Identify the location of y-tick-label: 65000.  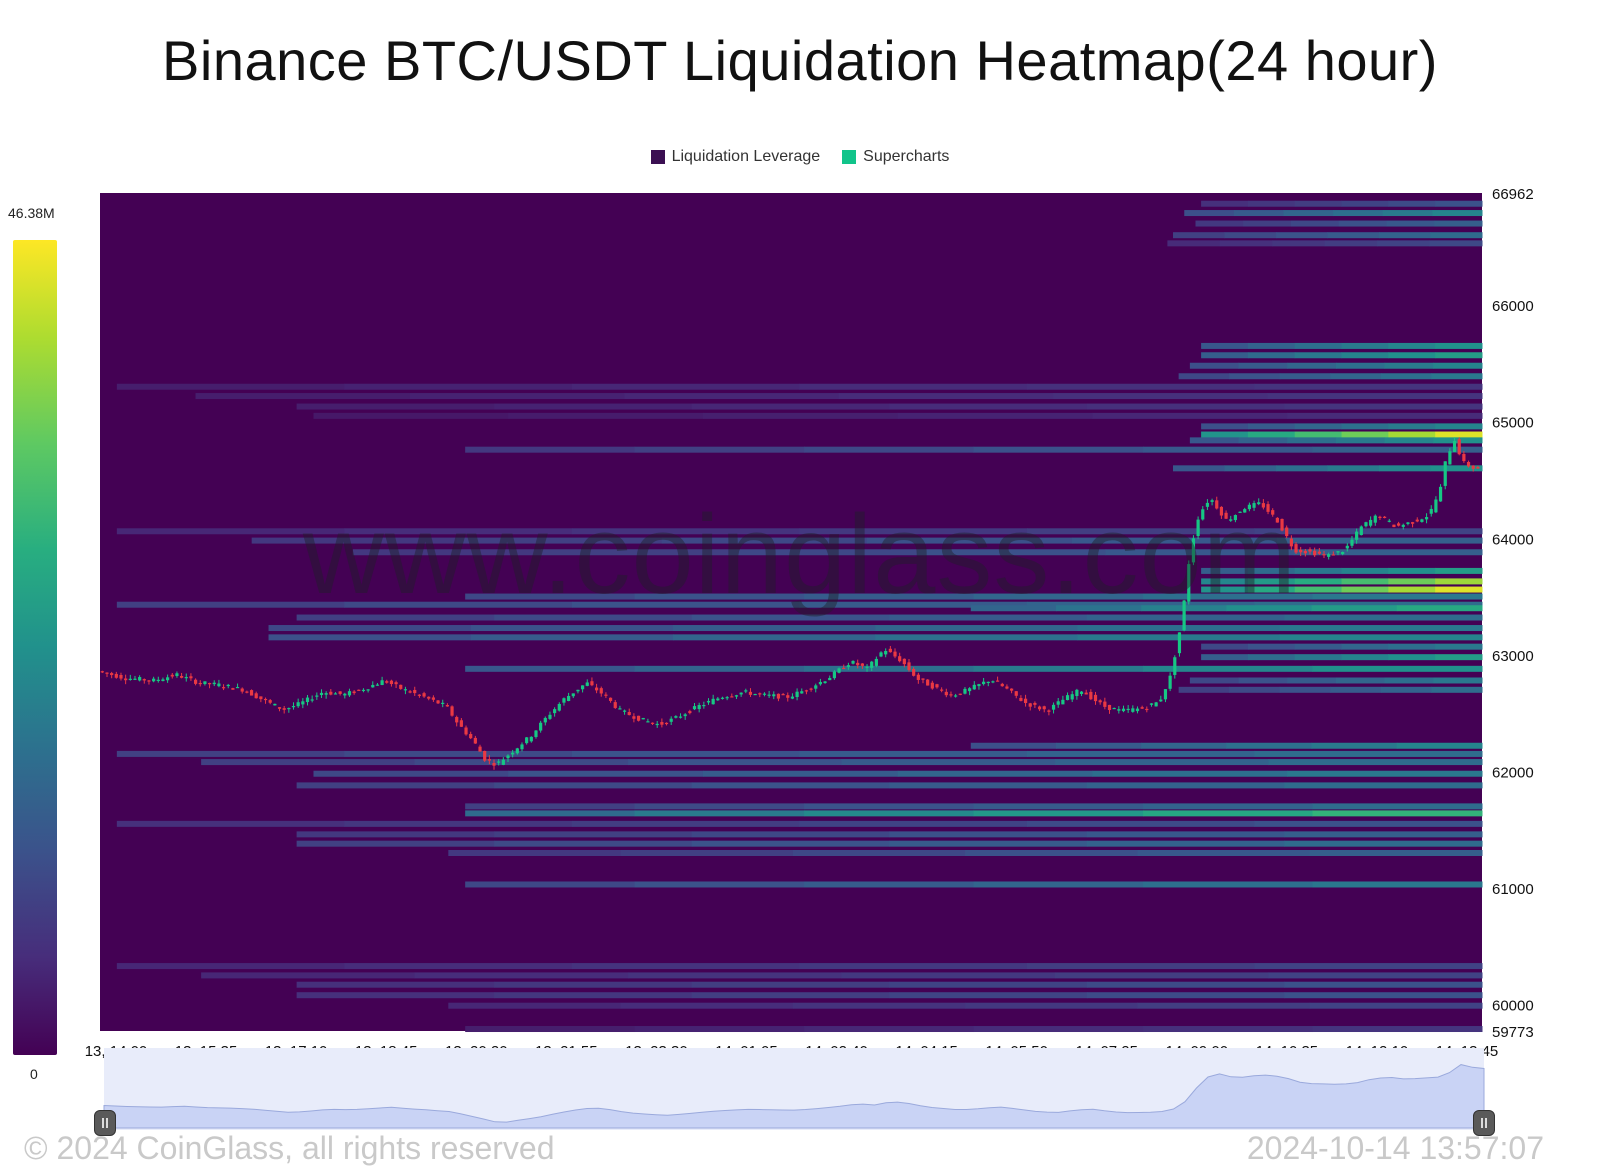
(1513, 423).